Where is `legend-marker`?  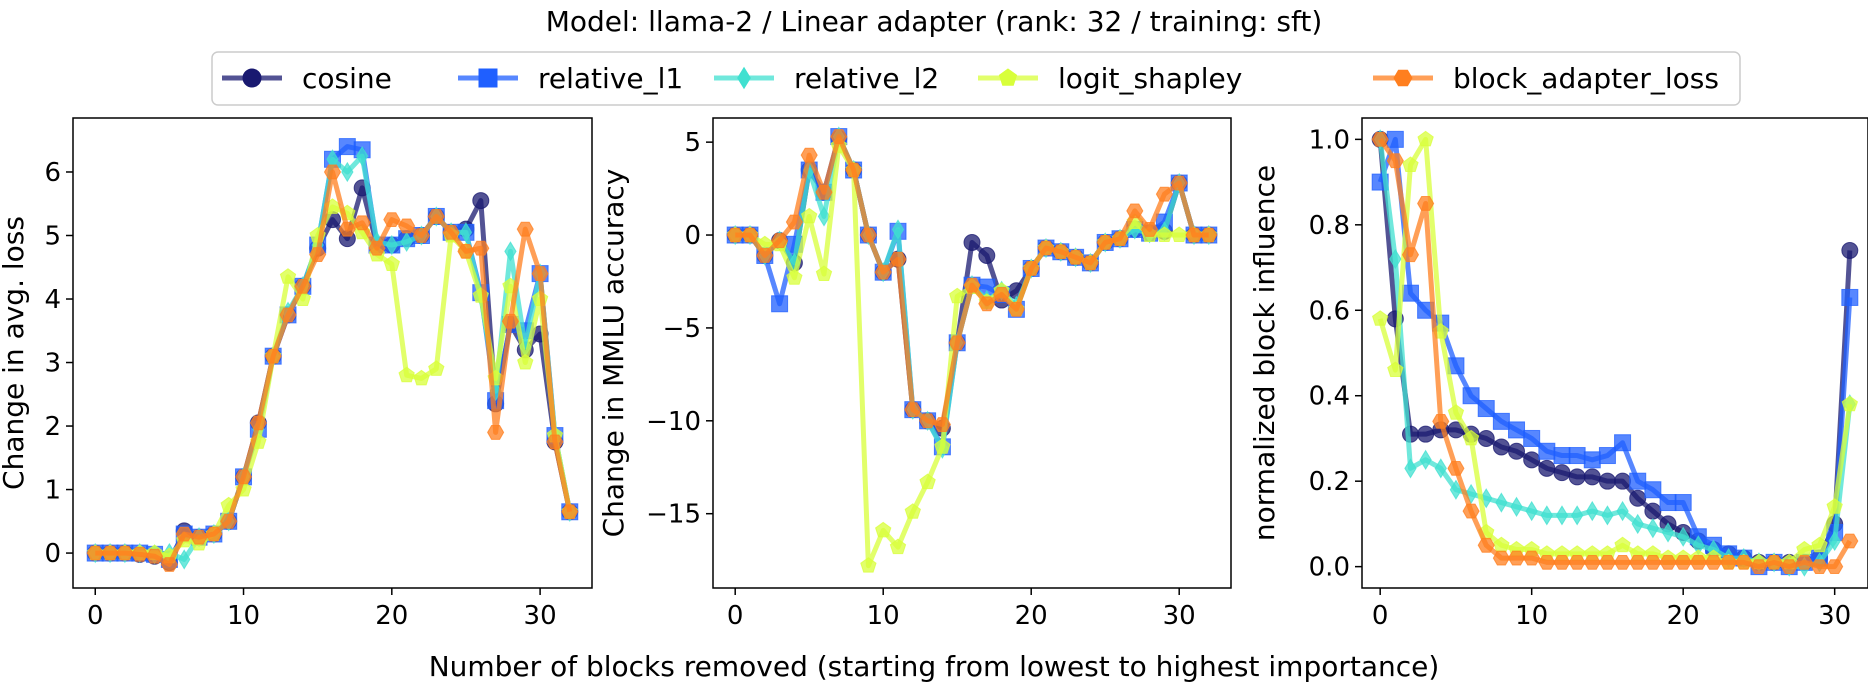
legend-marker is located at coordinates (1008, 77).